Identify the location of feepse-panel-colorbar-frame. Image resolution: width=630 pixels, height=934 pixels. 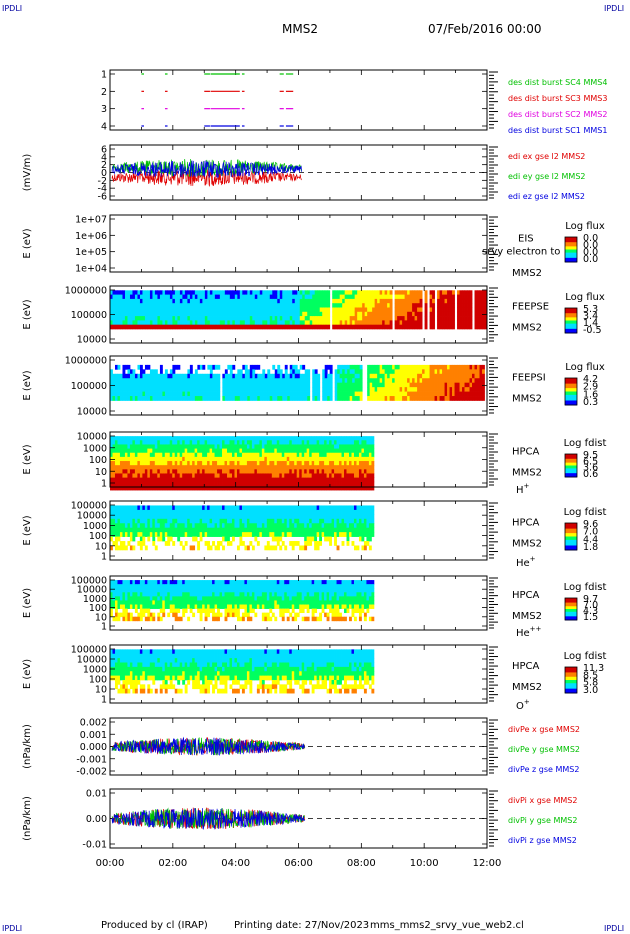
(571, 320).